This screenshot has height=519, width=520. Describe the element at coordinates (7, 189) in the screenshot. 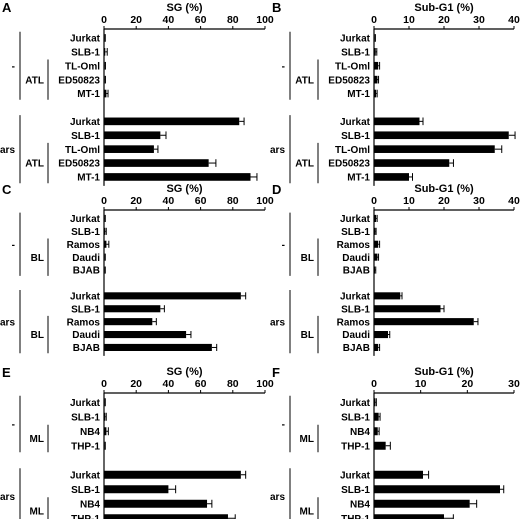

I see `panel-letter: C` at that location.